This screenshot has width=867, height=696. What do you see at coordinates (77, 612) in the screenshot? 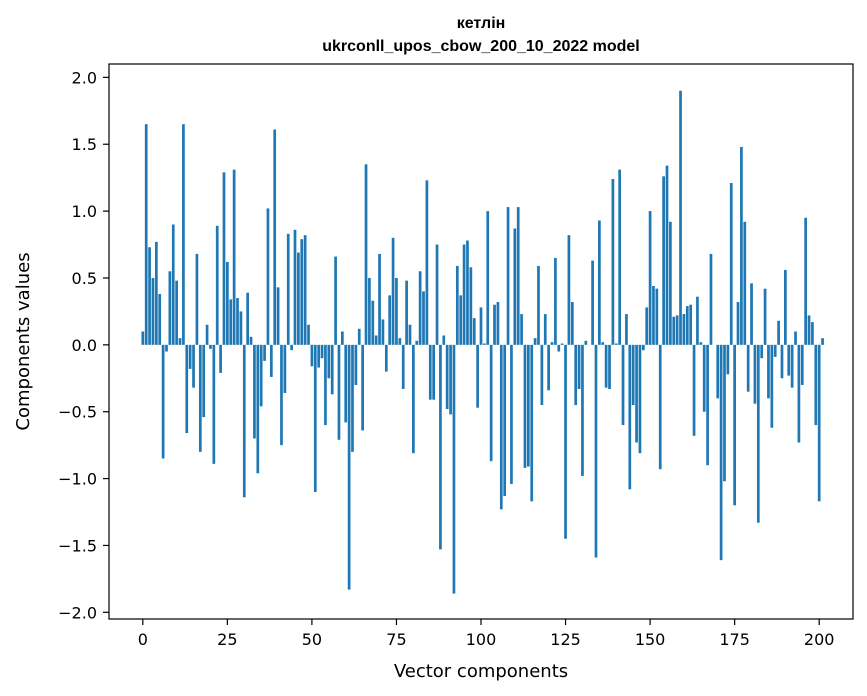
I see `y-tick-label: −2.0` at bounding box center [77, 612].